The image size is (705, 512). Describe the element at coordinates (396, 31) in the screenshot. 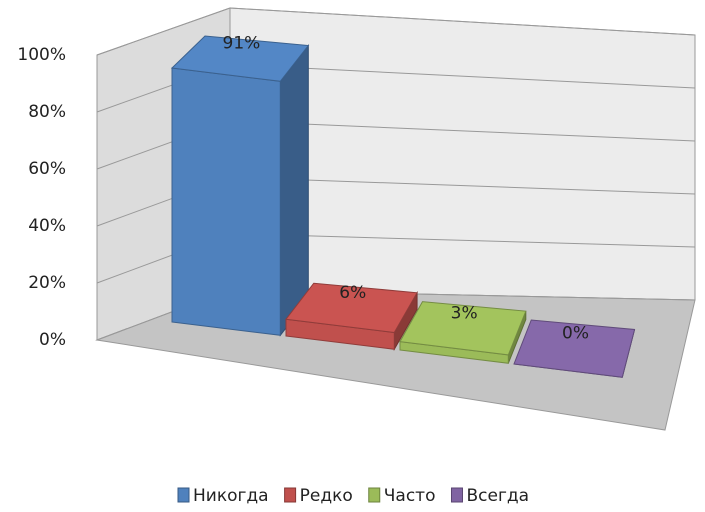

I see `grid-line` at that location.